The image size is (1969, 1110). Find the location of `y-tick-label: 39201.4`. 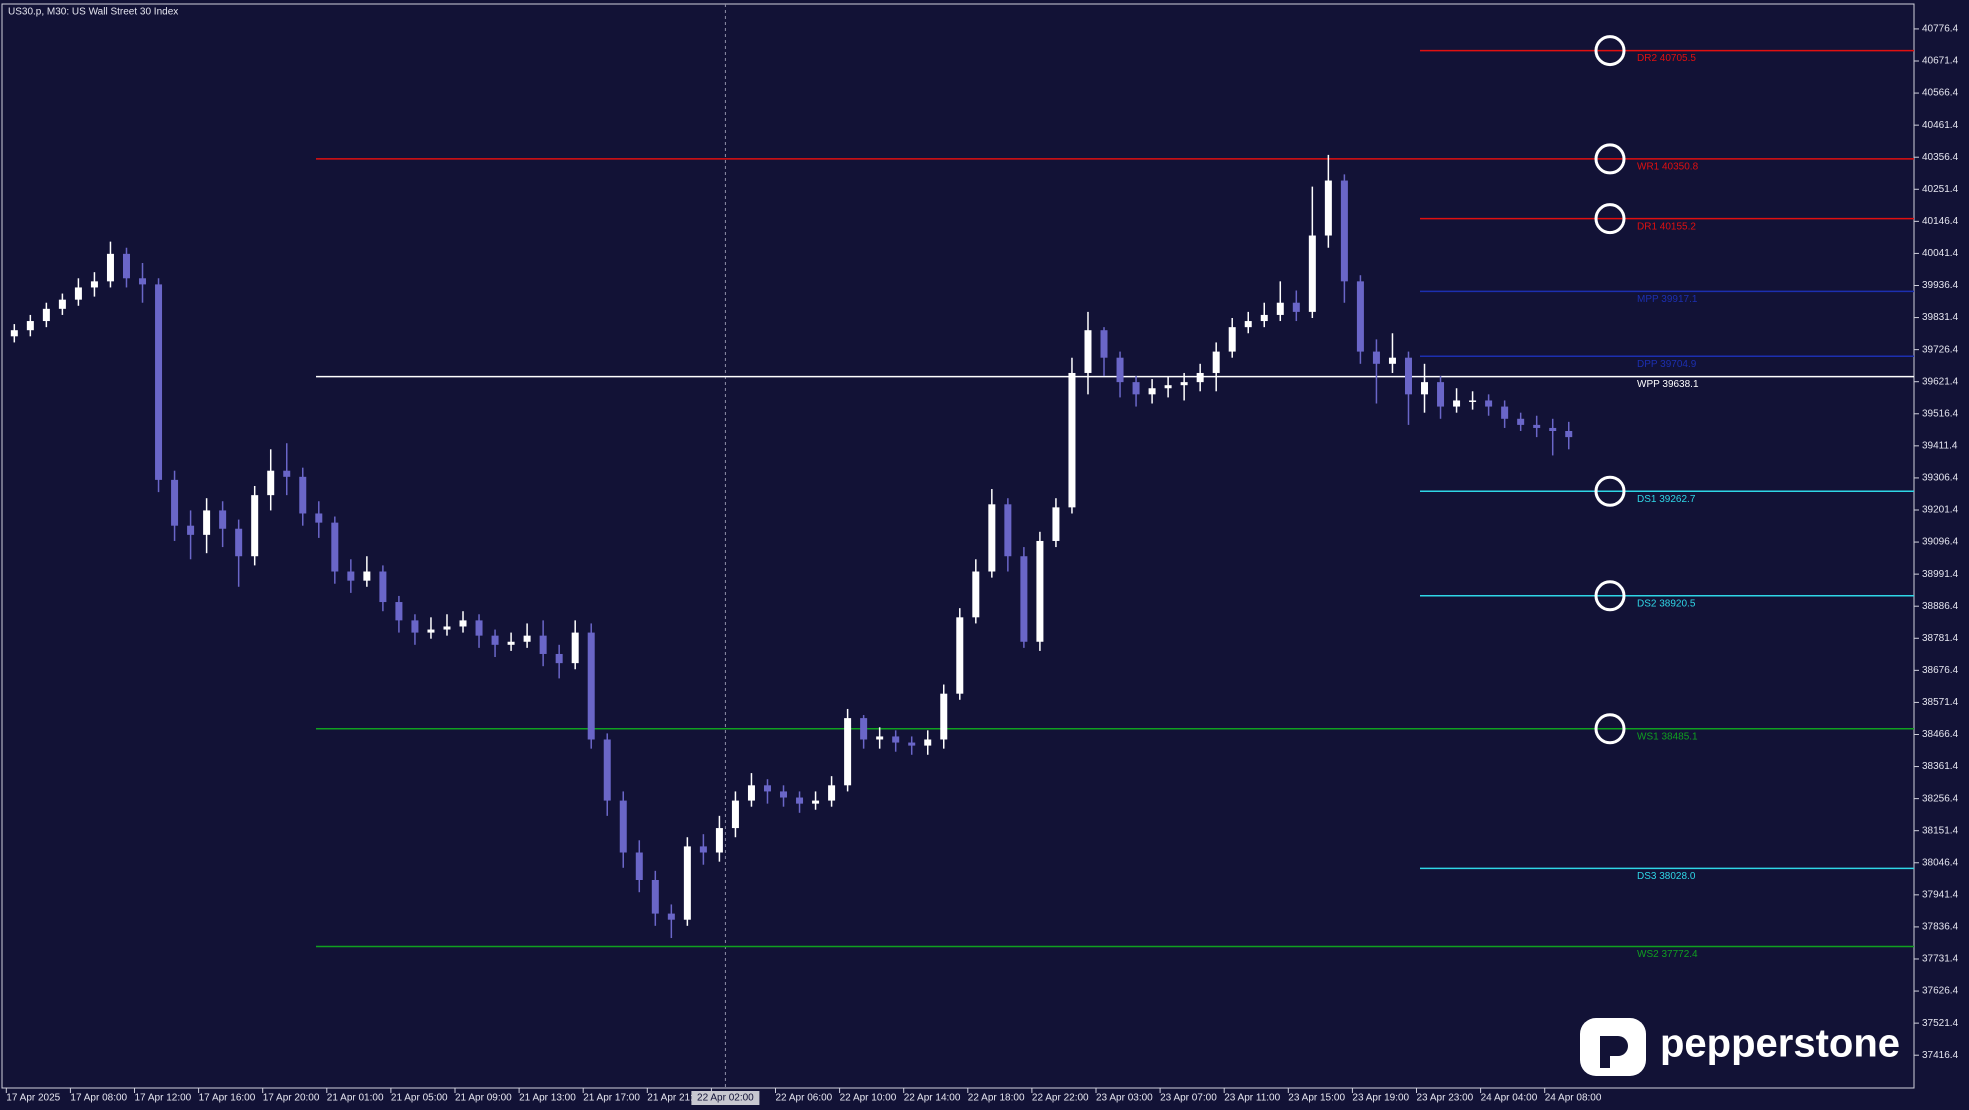

y-tick-label: 39201.4 is located at coordinates (1940, 510).